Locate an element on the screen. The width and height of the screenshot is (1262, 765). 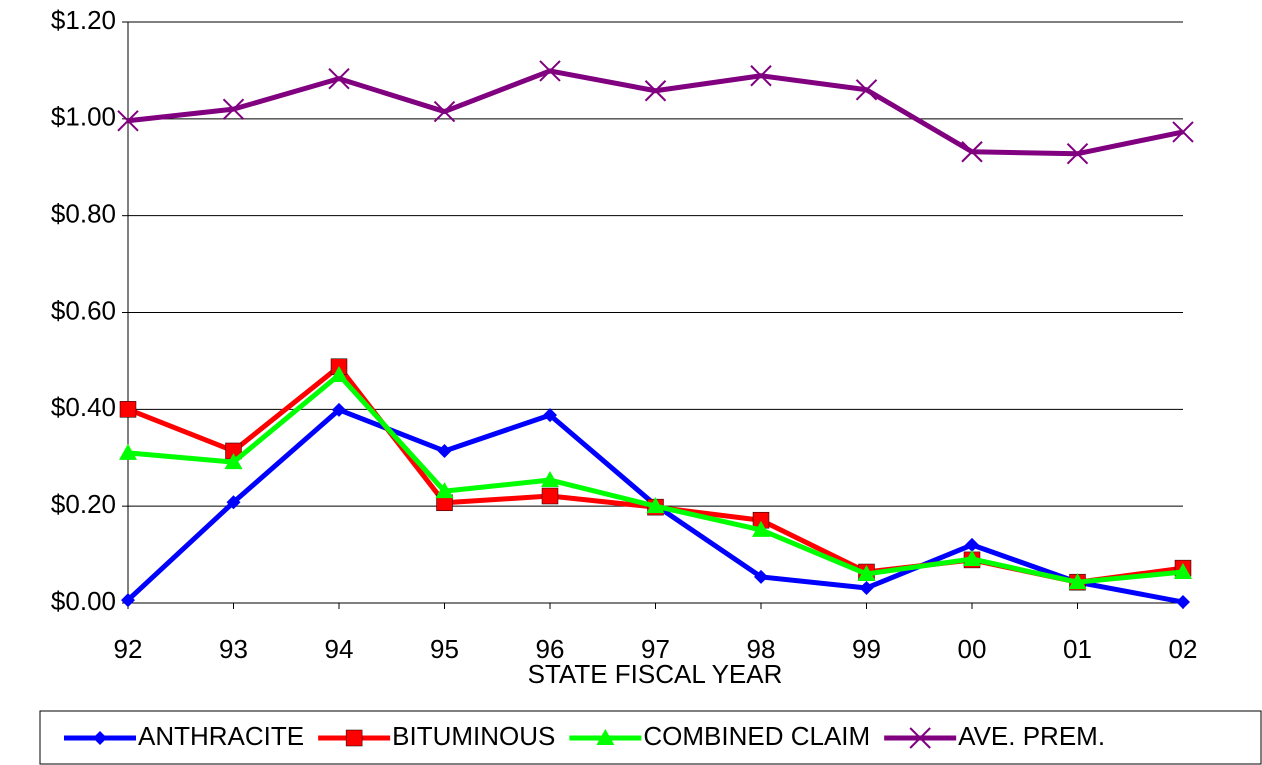
x-tick-label: 93 is located at coordinates (233, 649).